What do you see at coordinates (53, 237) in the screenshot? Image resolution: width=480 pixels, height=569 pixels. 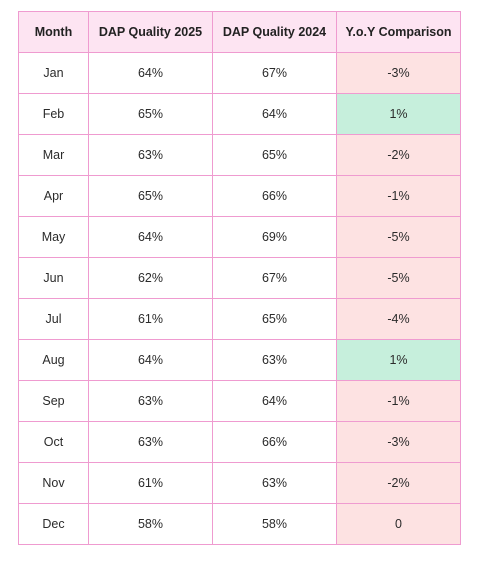 I see `month-cell: May` at bounding box center [53, 237].